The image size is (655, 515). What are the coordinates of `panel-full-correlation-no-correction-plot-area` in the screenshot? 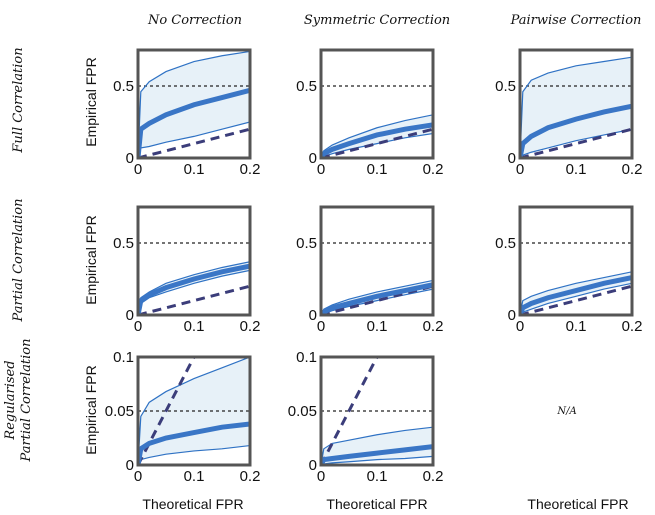 It's located at (194, 104).